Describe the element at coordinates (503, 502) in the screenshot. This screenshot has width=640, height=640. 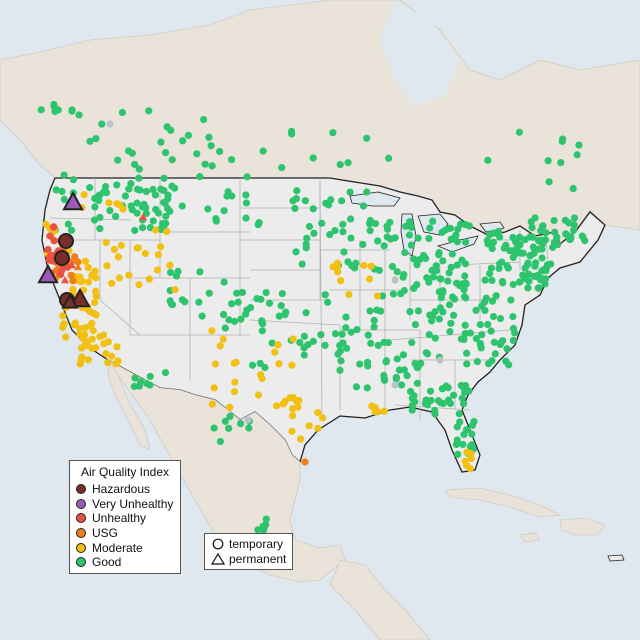
I see `cuba-land` at that location.